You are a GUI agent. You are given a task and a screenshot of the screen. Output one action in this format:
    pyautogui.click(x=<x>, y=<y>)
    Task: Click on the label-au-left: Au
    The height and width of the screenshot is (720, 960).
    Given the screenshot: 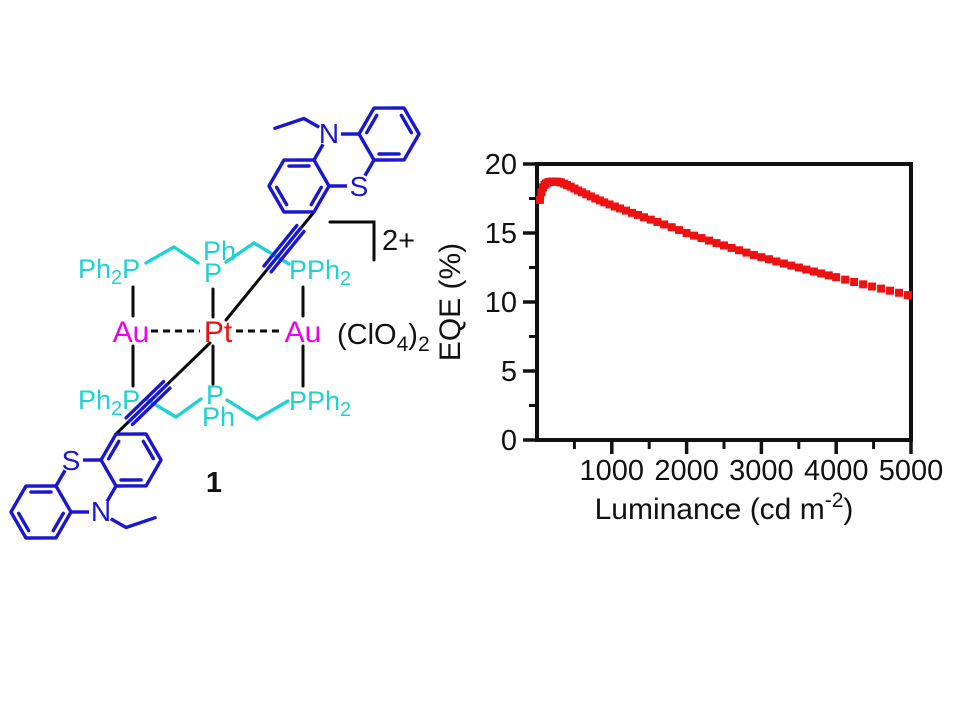 What is the action you would take?
    pyautogui.click(x=131, y=332)
    